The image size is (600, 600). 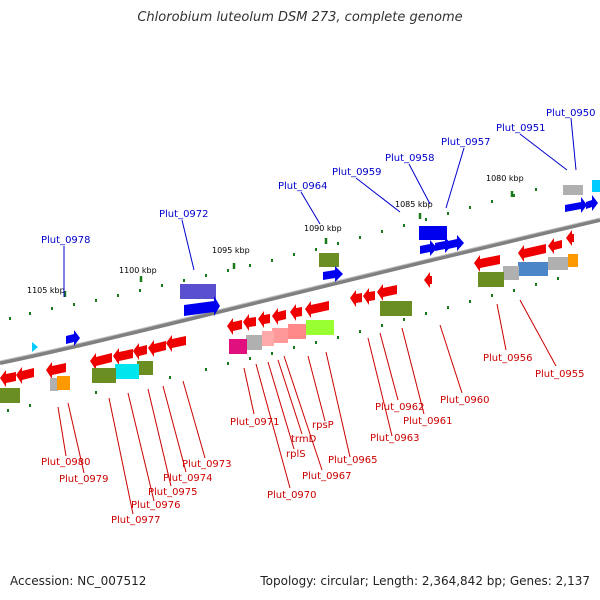 What do you see at coordinates (207, 464) in the screenshot?
I see `gene-label-plut-0973: Plut_0973` at bounding box center [207, 464].